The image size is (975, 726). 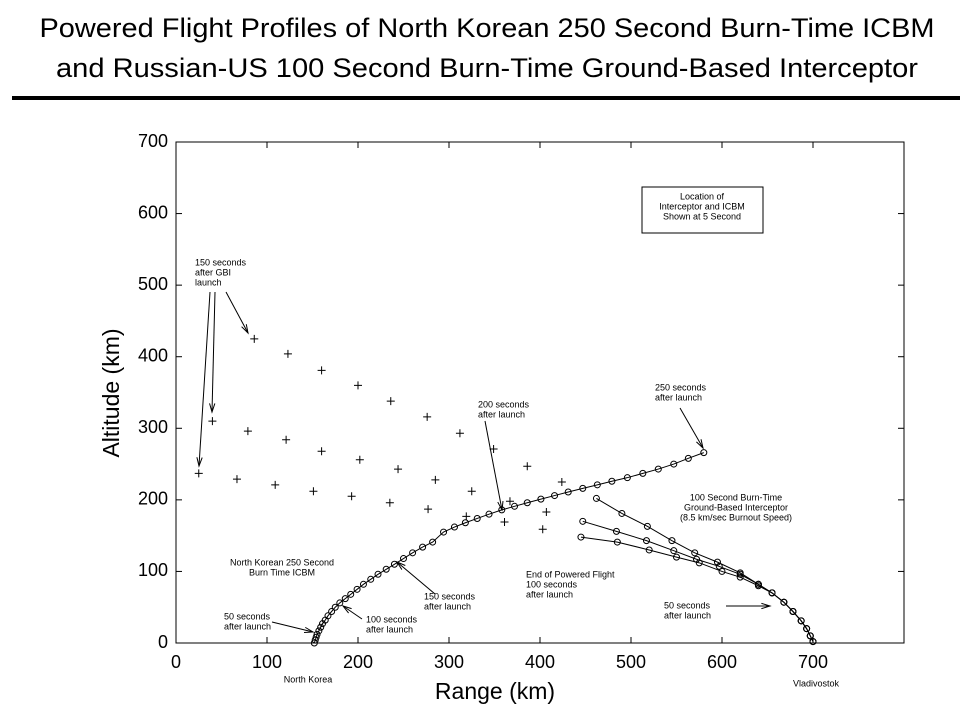 I want to click on annotation: Shown at 5 Second, so click(x=702, y=216).